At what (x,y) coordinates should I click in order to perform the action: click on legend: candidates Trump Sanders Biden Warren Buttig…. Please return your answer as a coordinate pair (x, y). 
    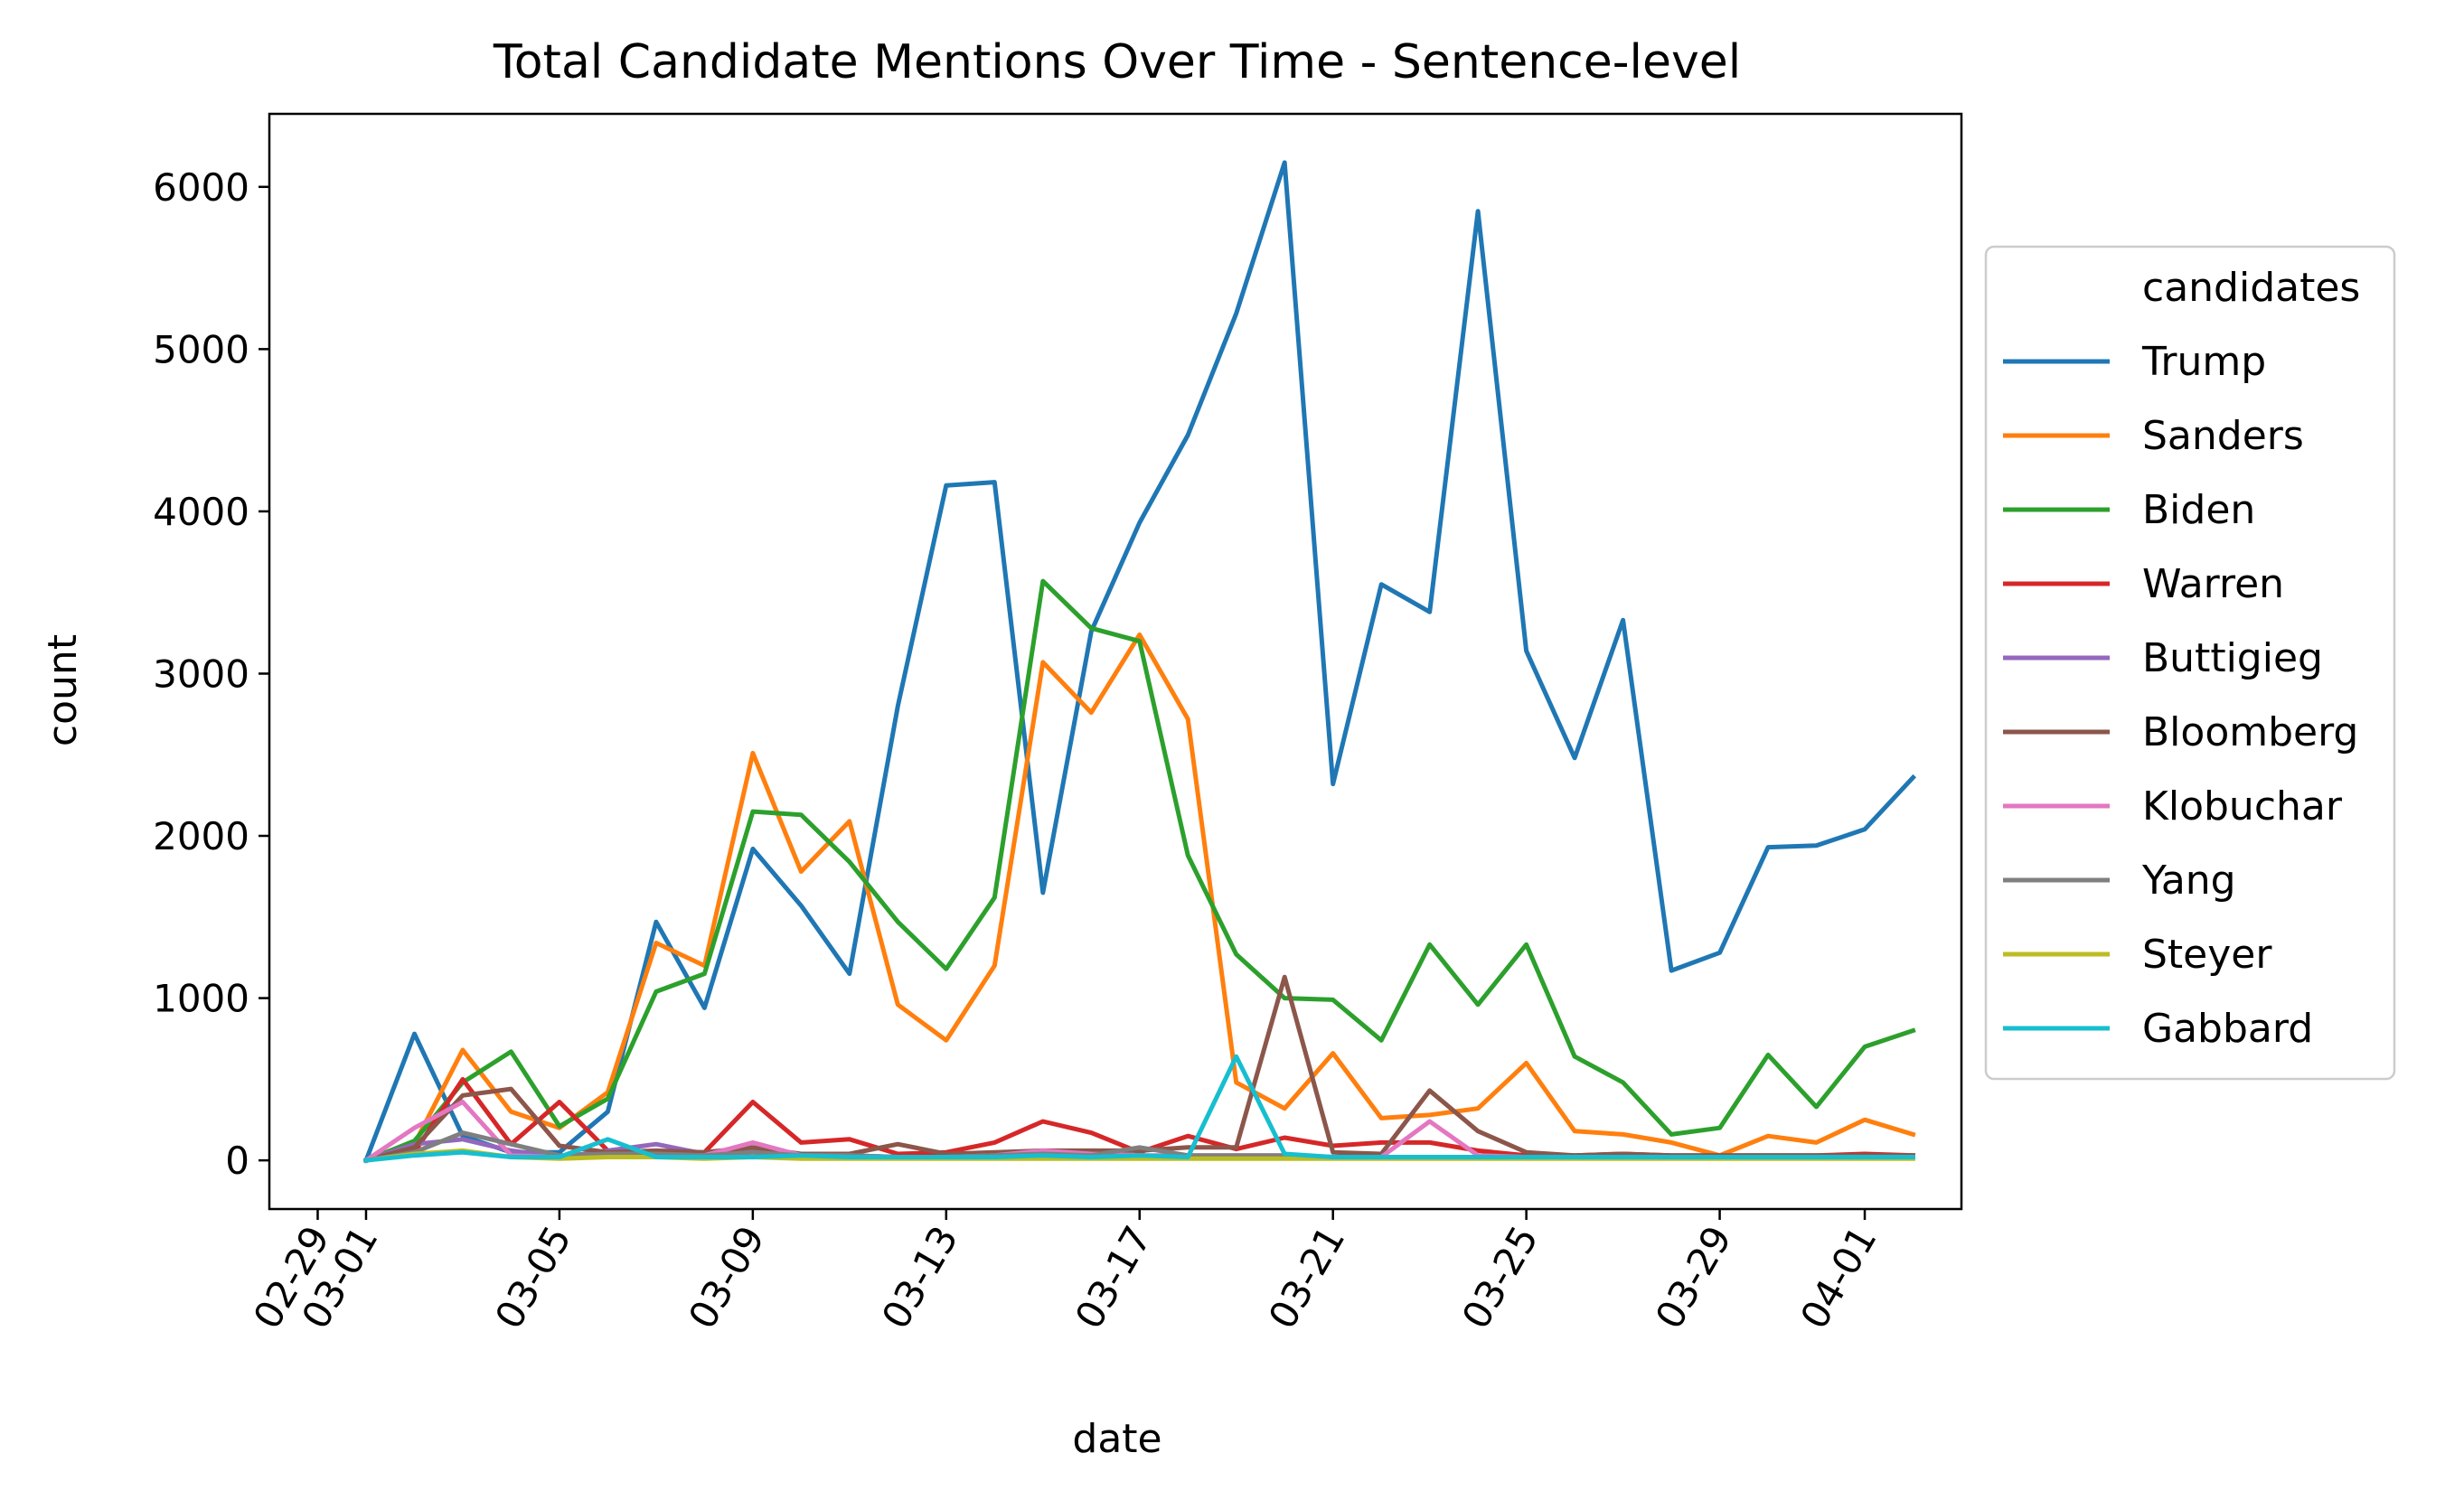
    Looking at the image, I should click on (2190, 663).